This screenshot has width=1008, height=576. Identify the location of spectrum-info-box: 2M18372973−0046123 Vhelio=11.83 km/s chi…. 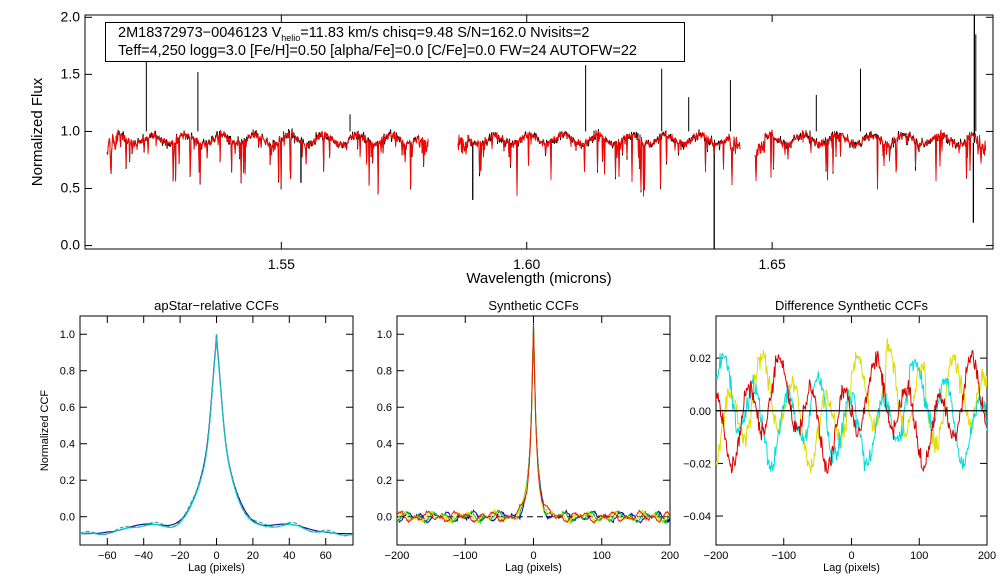
(395, 42).